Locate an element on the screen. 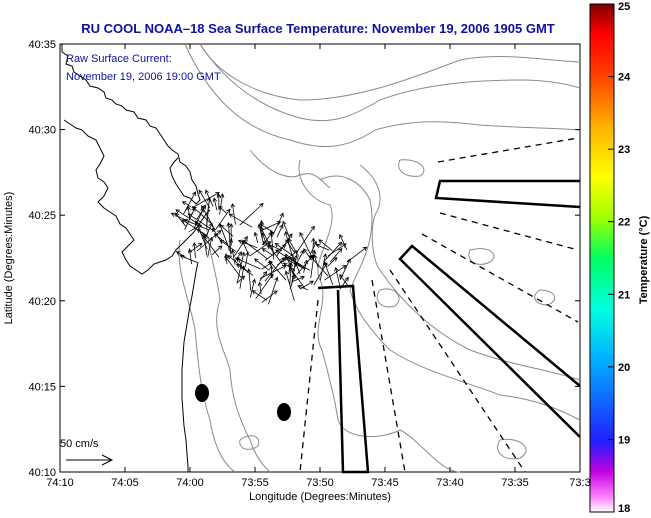  x-tick-label: 74:10 is located at coordinates (60, 483).